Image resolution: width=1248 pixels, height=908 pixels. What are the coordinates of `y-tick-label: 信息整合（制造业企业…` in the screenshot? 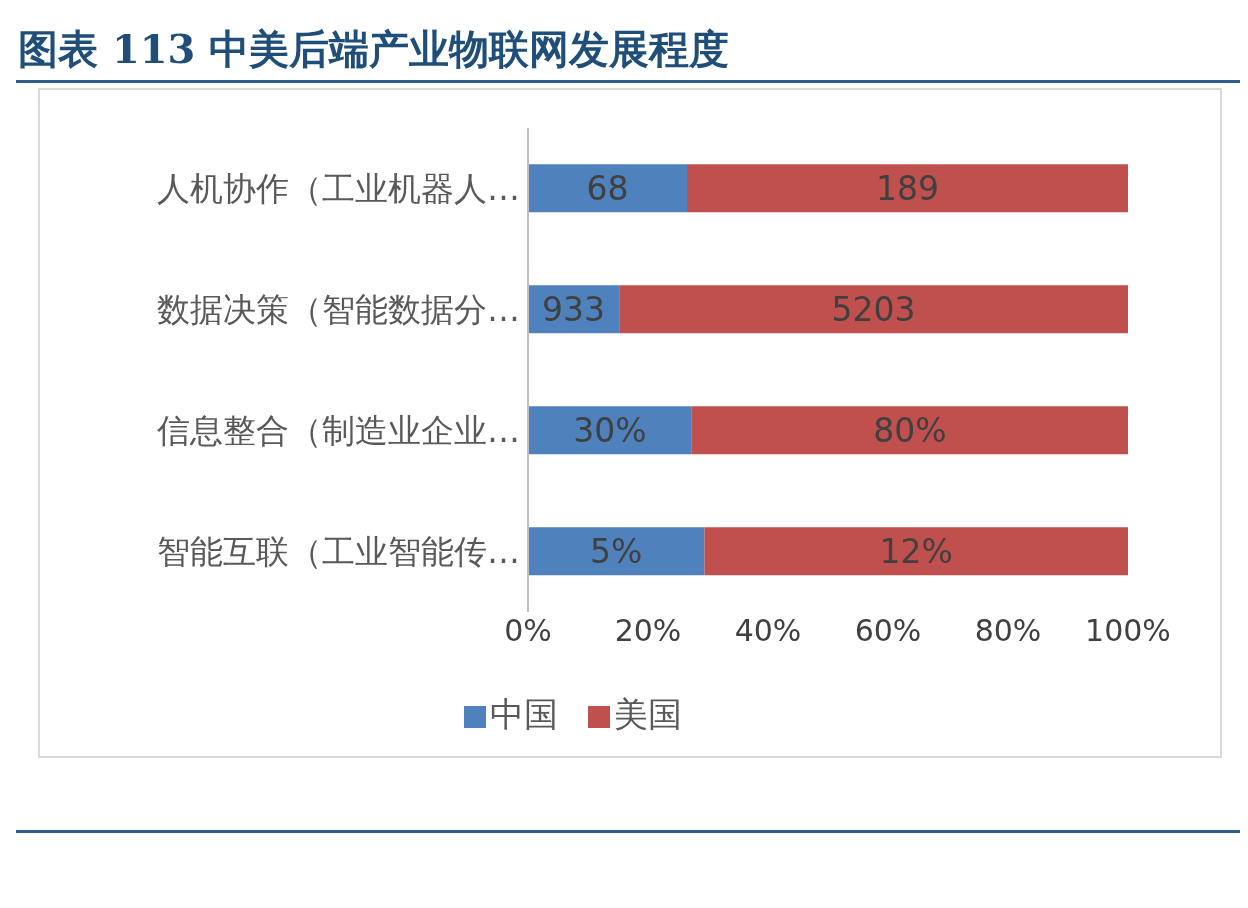 It's located at (338, 431).